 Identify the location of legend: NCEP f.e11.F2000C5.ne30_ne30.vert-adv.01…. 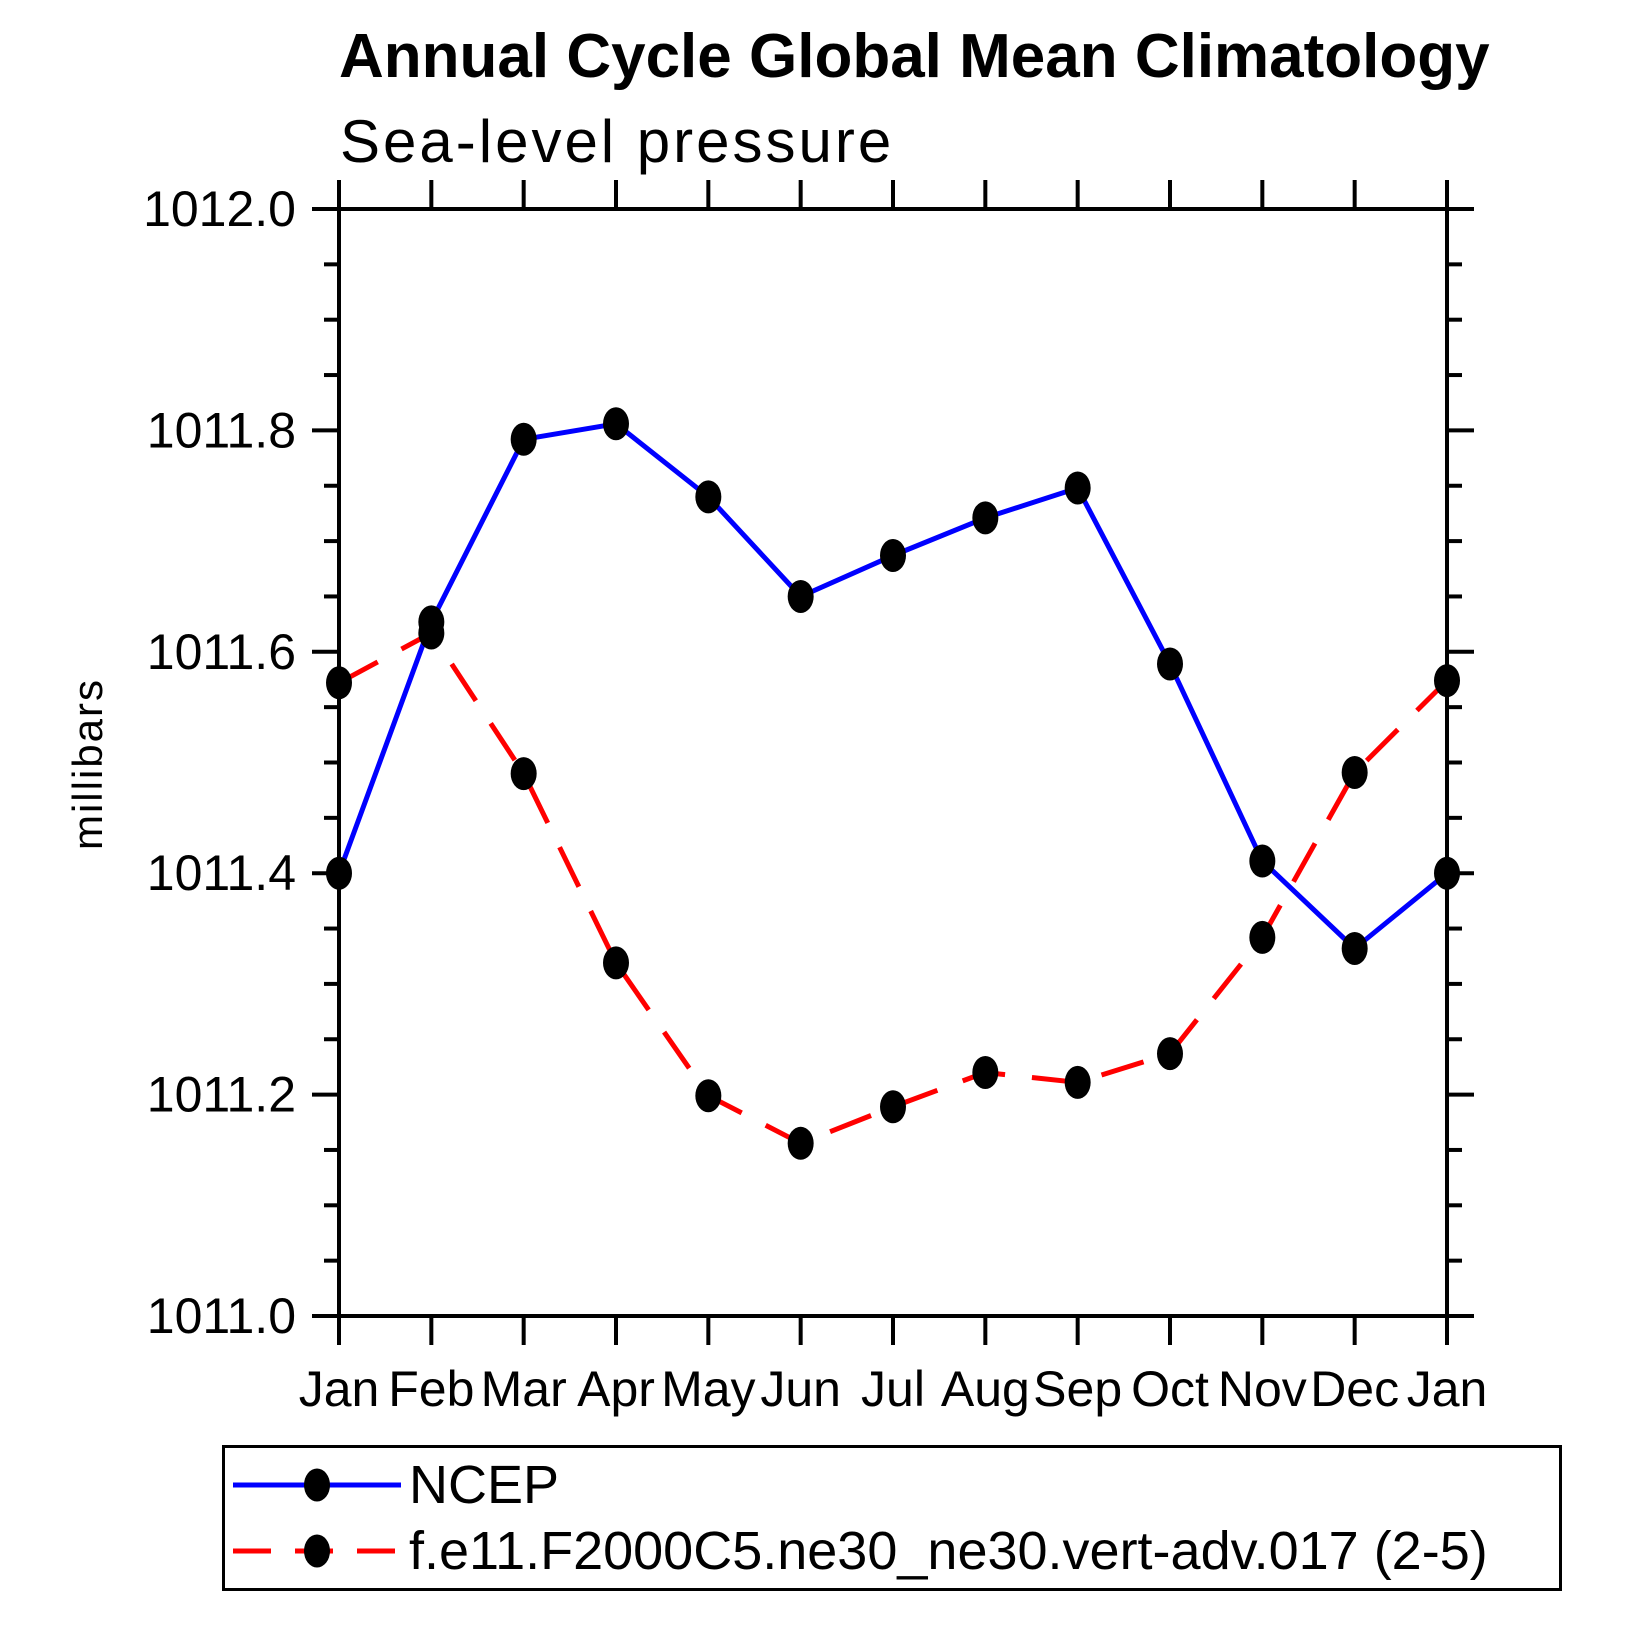
(892, 1518).